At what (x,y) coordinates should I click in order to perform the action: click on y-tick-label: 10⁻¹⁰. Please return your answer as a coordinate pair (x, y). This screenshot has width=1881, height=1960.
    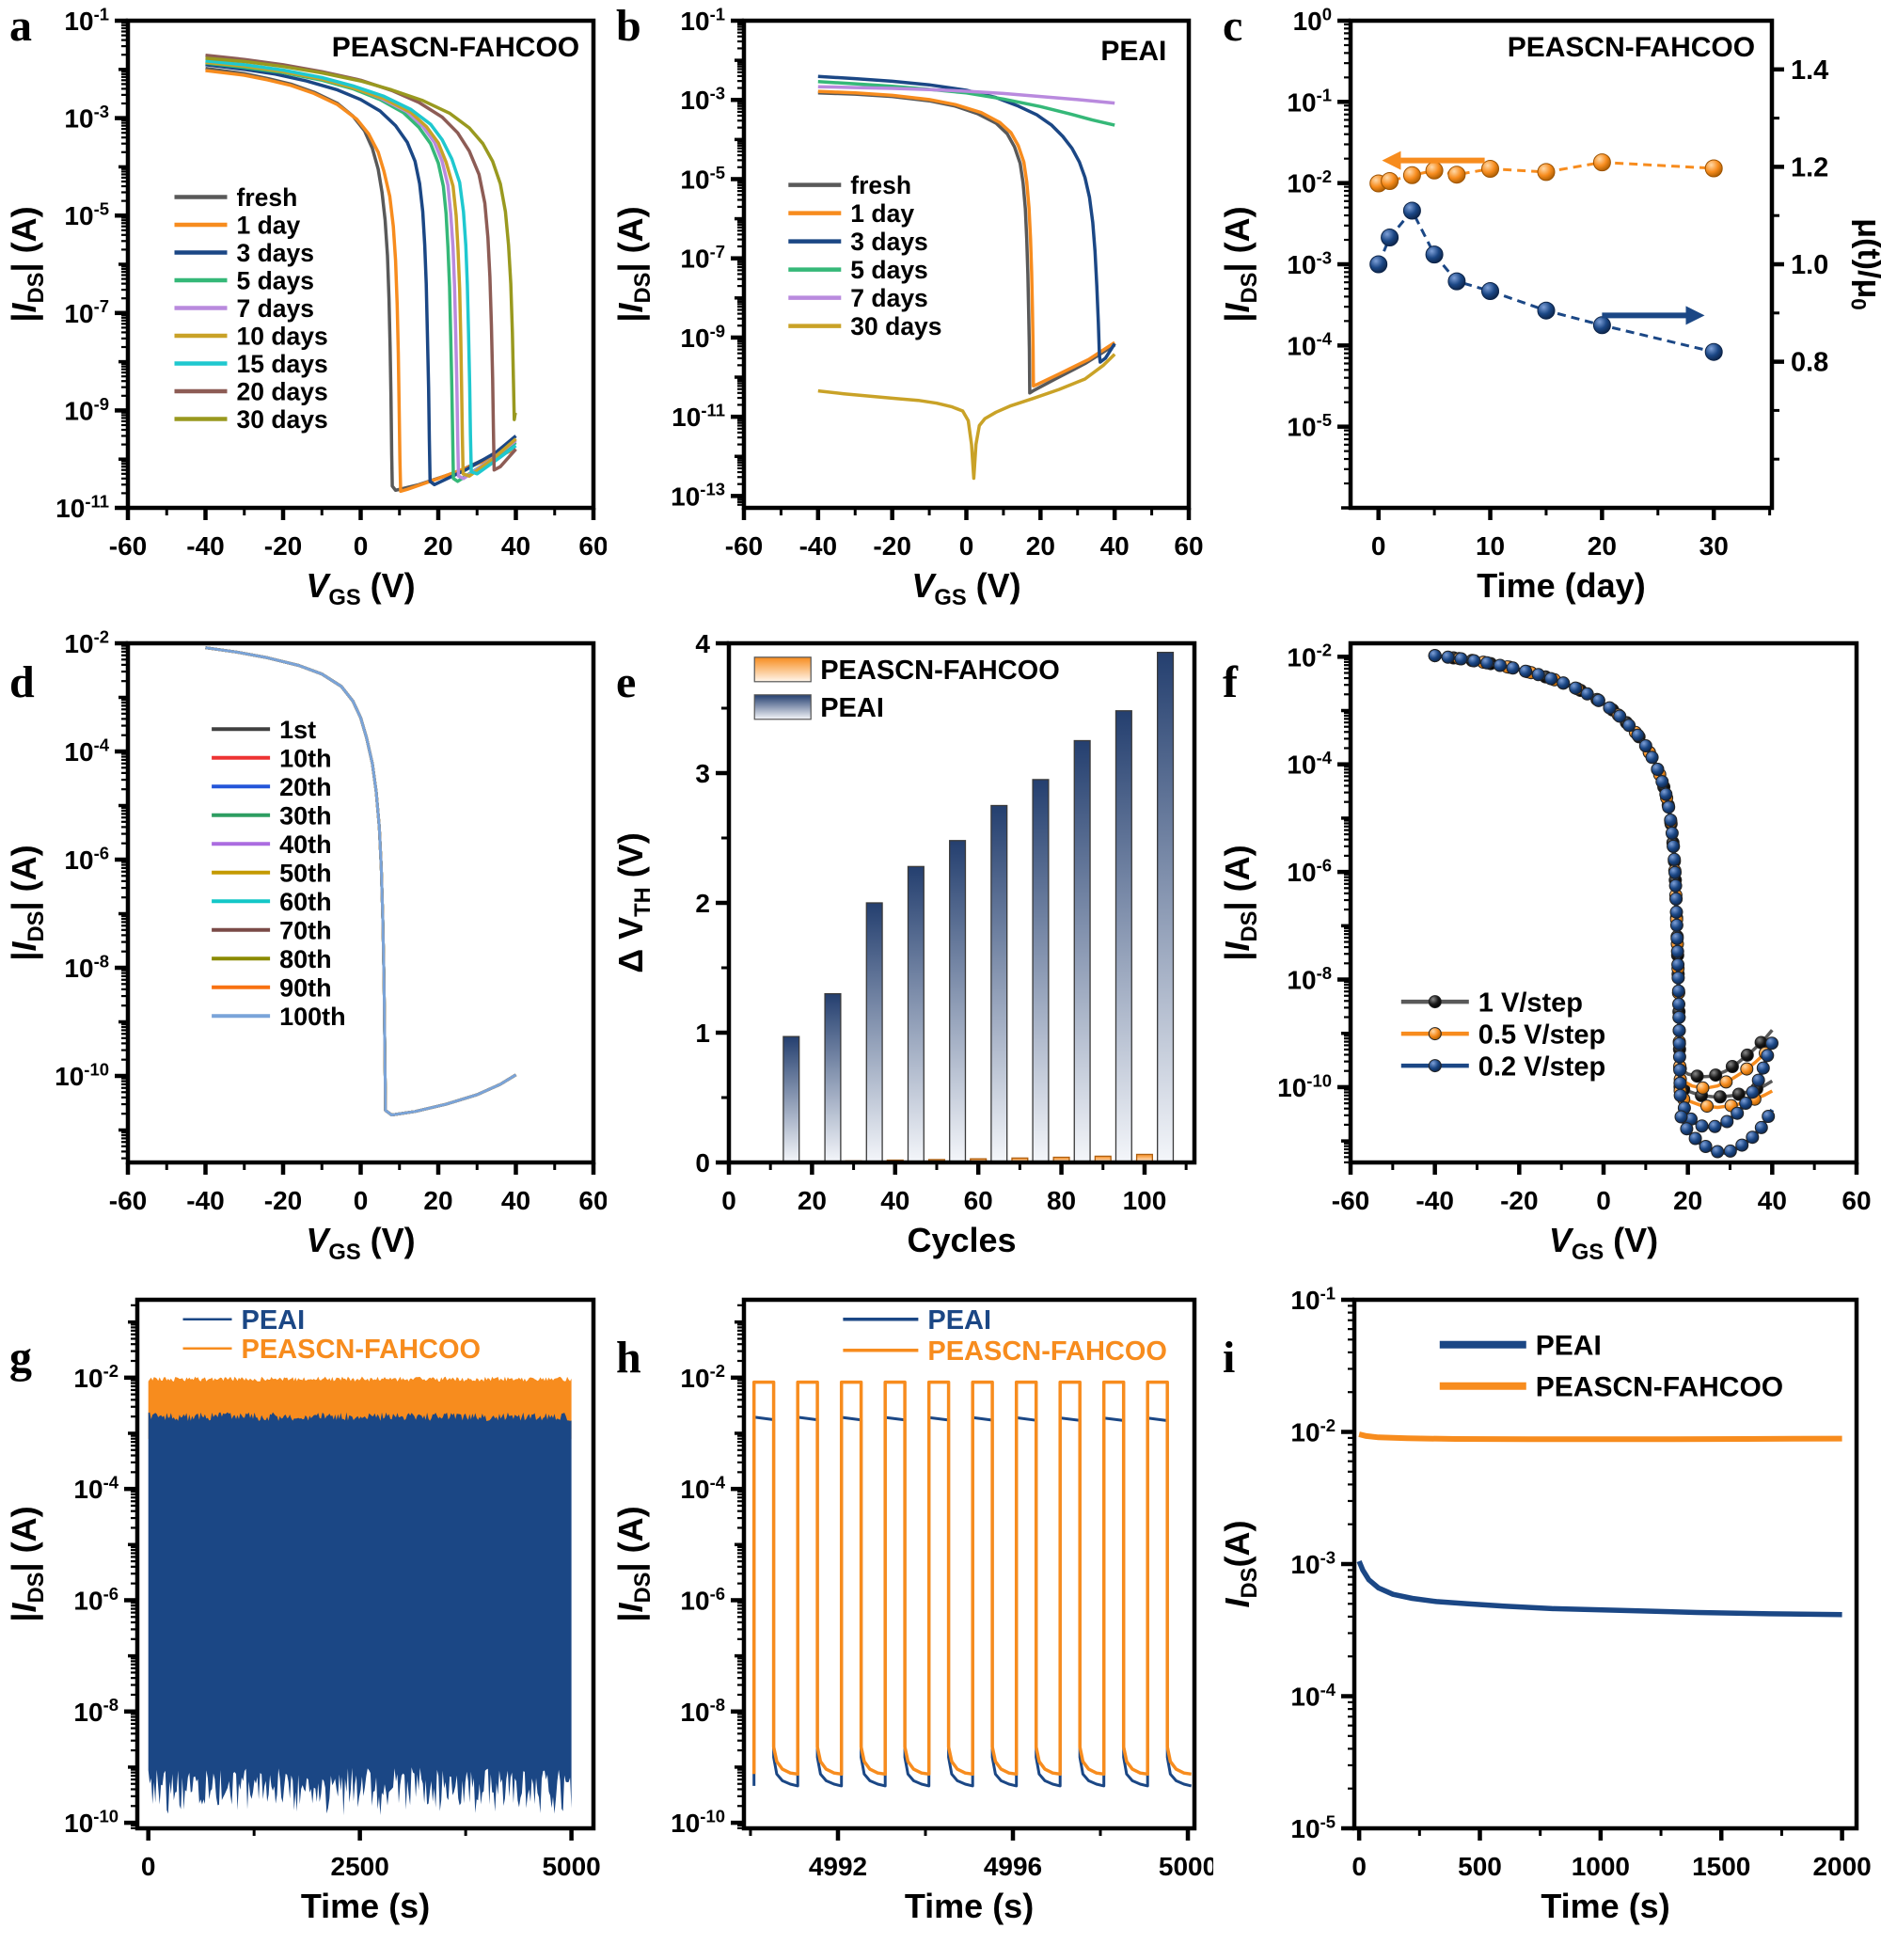
    Looking at the image, I should click on (698, 1822).